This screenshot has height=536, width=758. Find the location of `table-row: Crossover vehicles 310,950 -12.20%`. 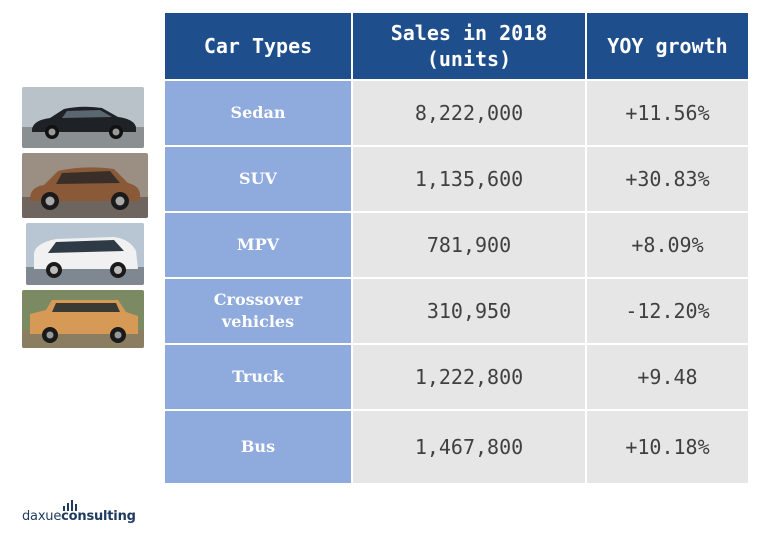

table-row: Crossover vehicles 310,950 -12.20% is located at coordinates (456, 311).